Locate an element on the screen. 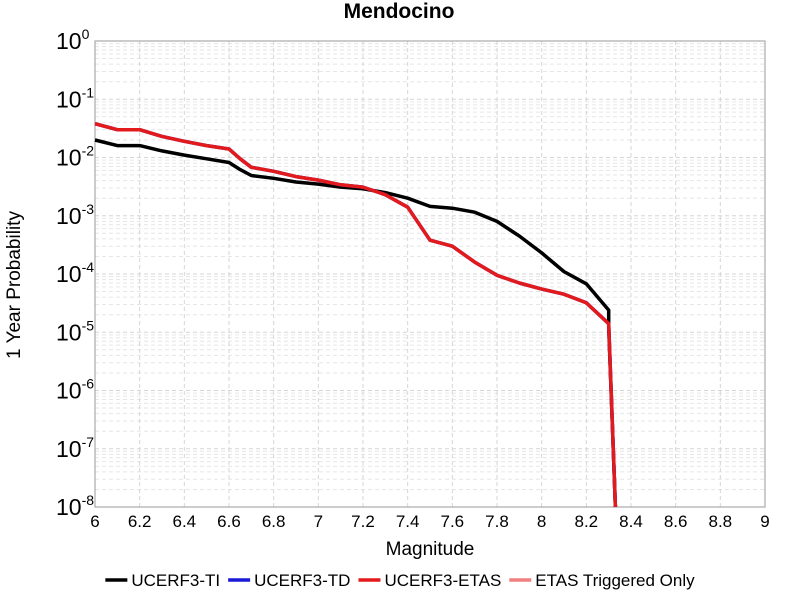 This screenshot has height=600, width=800. y-tick-label: 10⁻¹ is located at coordinates (75, 98).